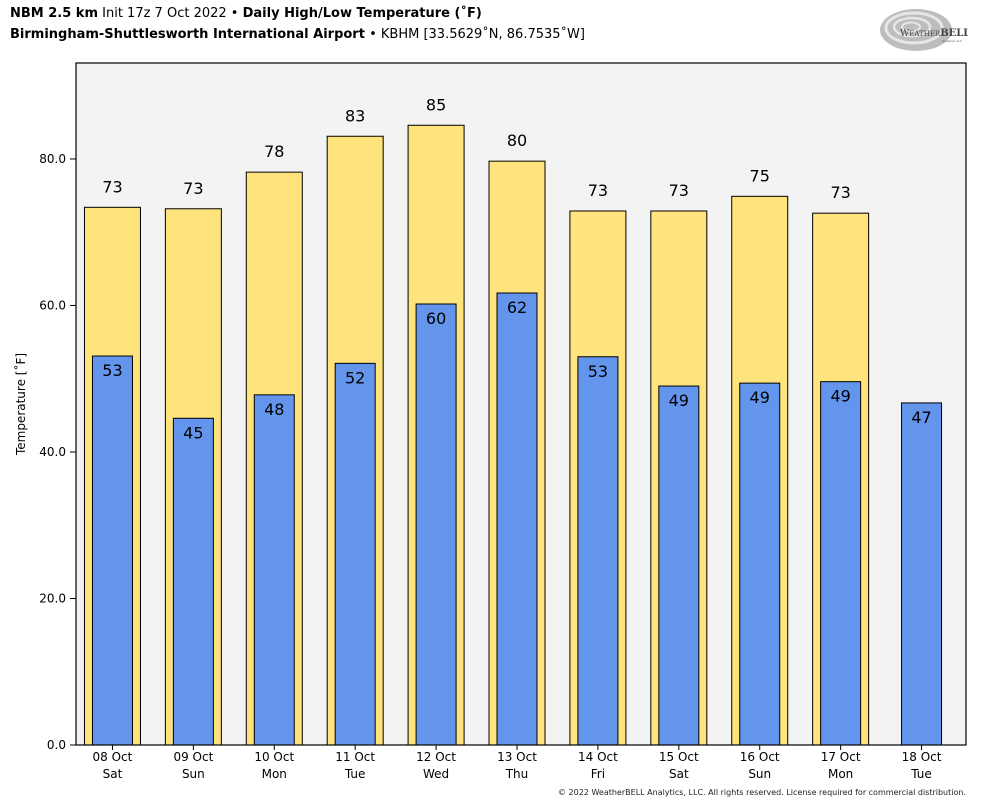 The height and width of the screenshot is (808, 984). Describe the element at coordinates (841, 757) in the screenshot. I see `x-tick-date: 17 Oct` at that location.